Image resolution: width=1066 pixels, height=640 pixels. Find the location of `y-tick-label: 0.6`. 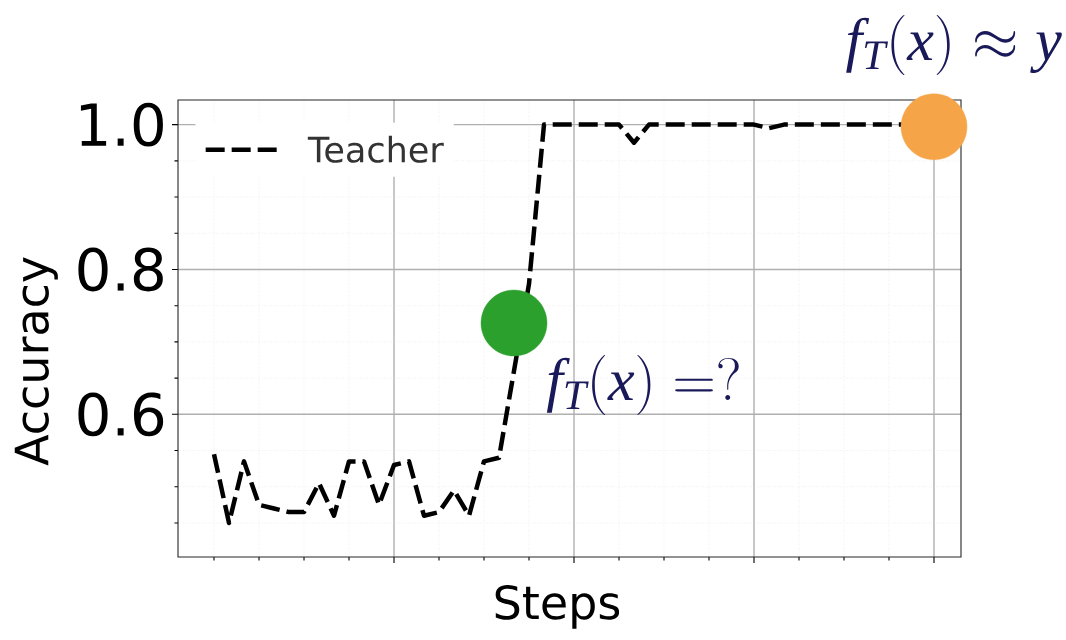

y-tick-label: 0.6 is located at coordinates (121, 414).